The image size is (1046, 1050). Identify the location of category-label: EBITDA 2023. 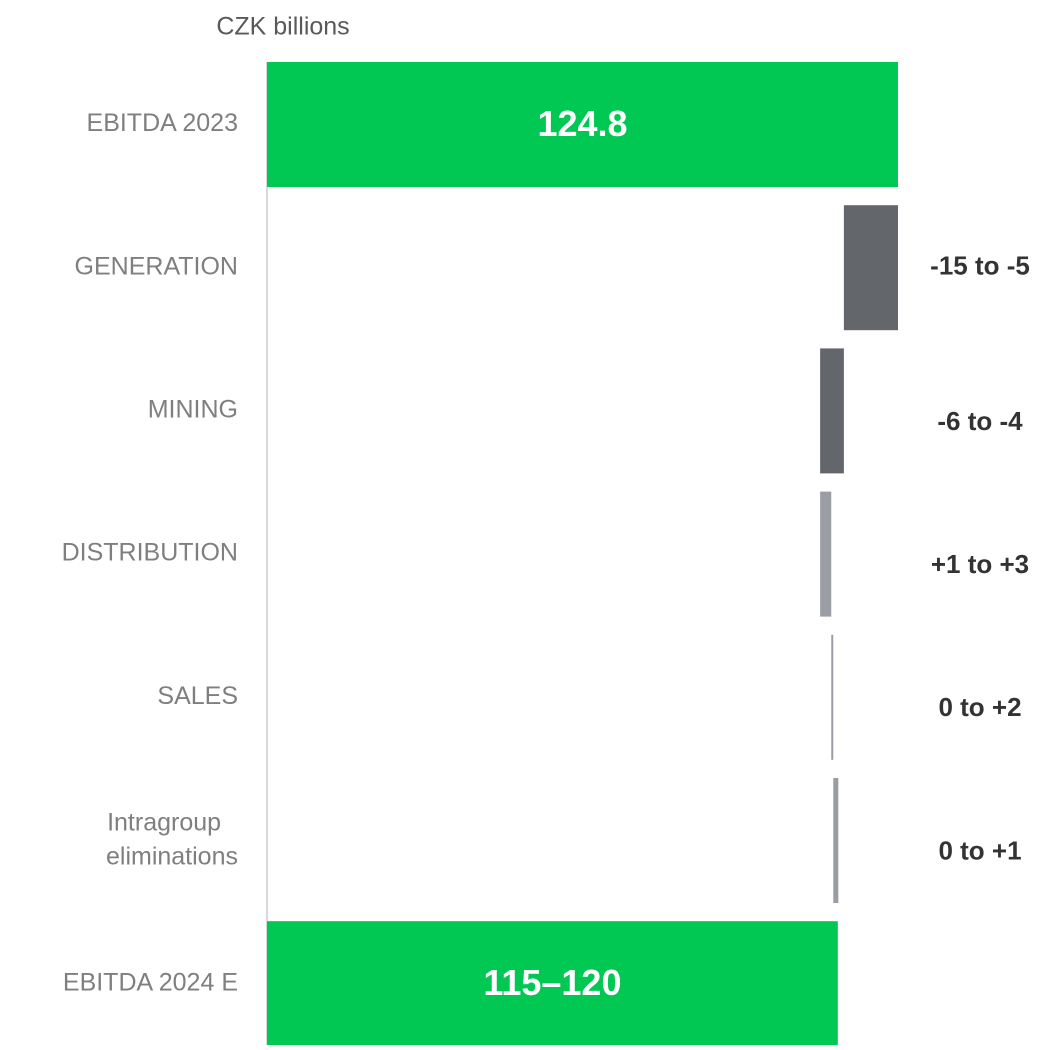
(162, 123).